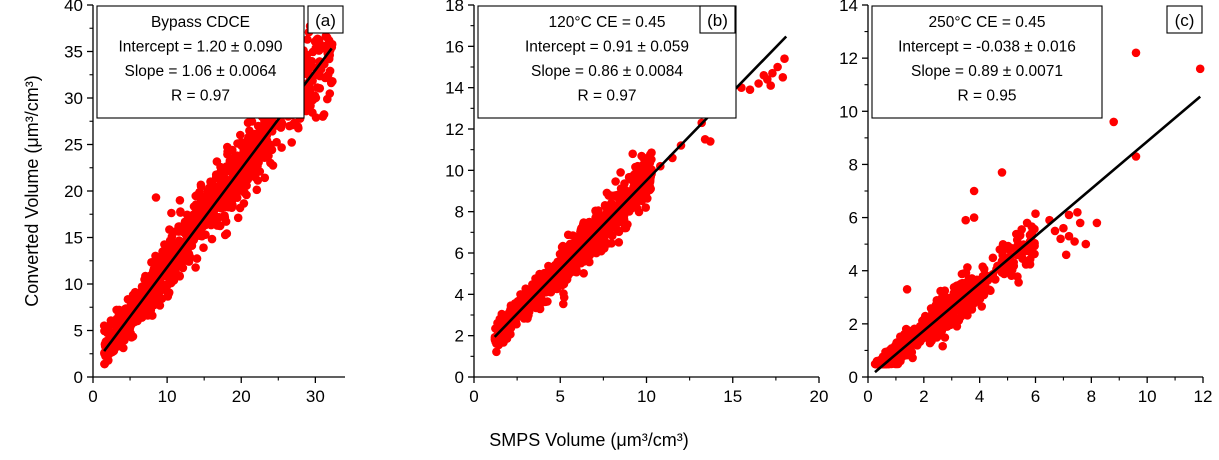 The width and height of the screenshot is (1219, 460). Describe the element at coordinates (1185, 20) in the screenshot. I see `panel-label: (c)` at that location.